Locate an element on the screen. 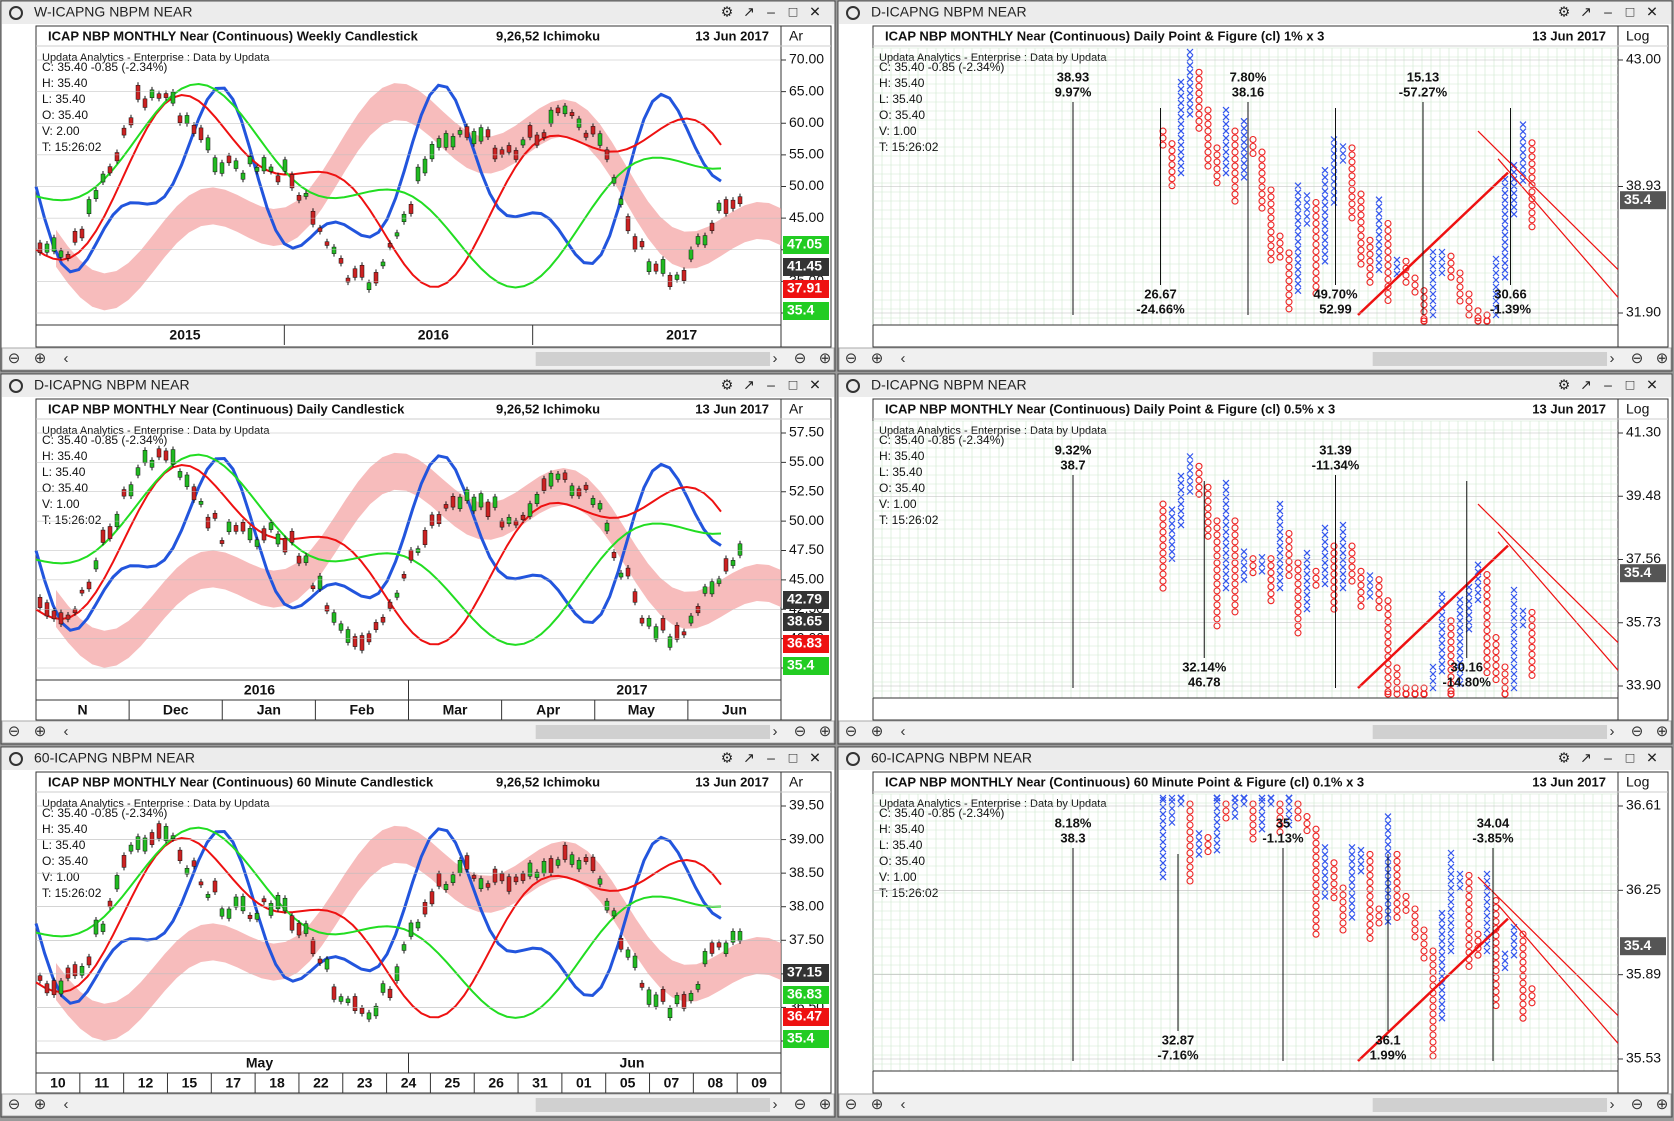 The height and width of the screenshot is (1121, 1674). annotation: 15.13 is located at coordinates (1423, 76).